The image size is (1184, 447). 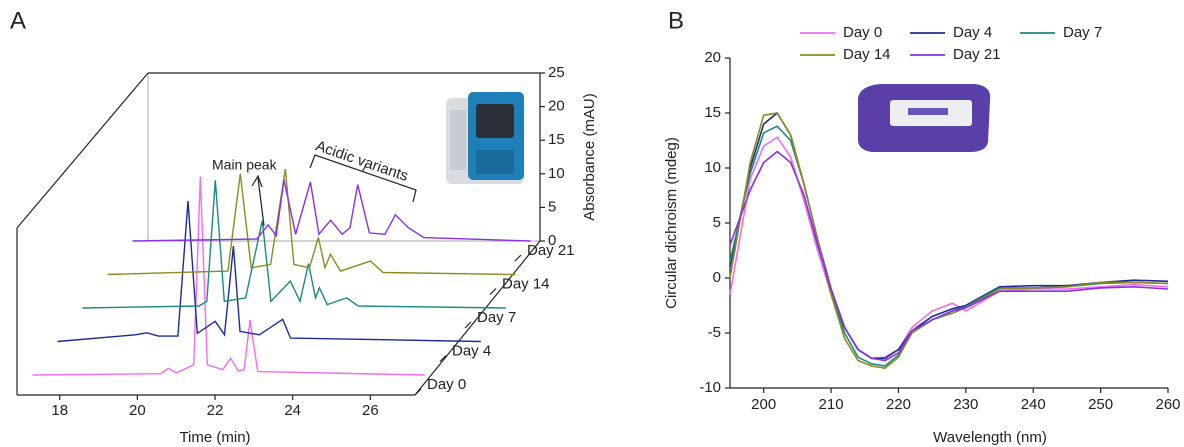 What do you see at coordinates (18, 20) in the screenshot?
I see `panel-label: A` at bounding box center [18, 20].